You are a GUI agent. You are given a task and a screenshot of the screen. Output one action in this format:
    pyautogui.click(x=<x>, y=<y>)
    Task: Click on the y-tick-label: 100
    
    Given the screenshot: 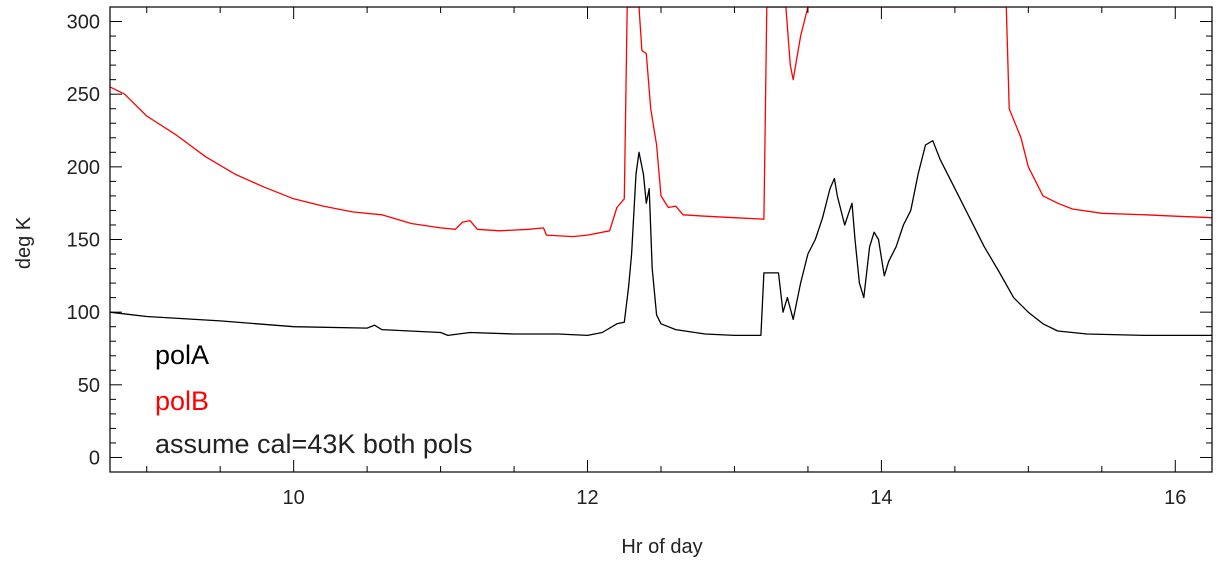 What is the action you would take?
    pyautogui.click(x=83, y=313)
    